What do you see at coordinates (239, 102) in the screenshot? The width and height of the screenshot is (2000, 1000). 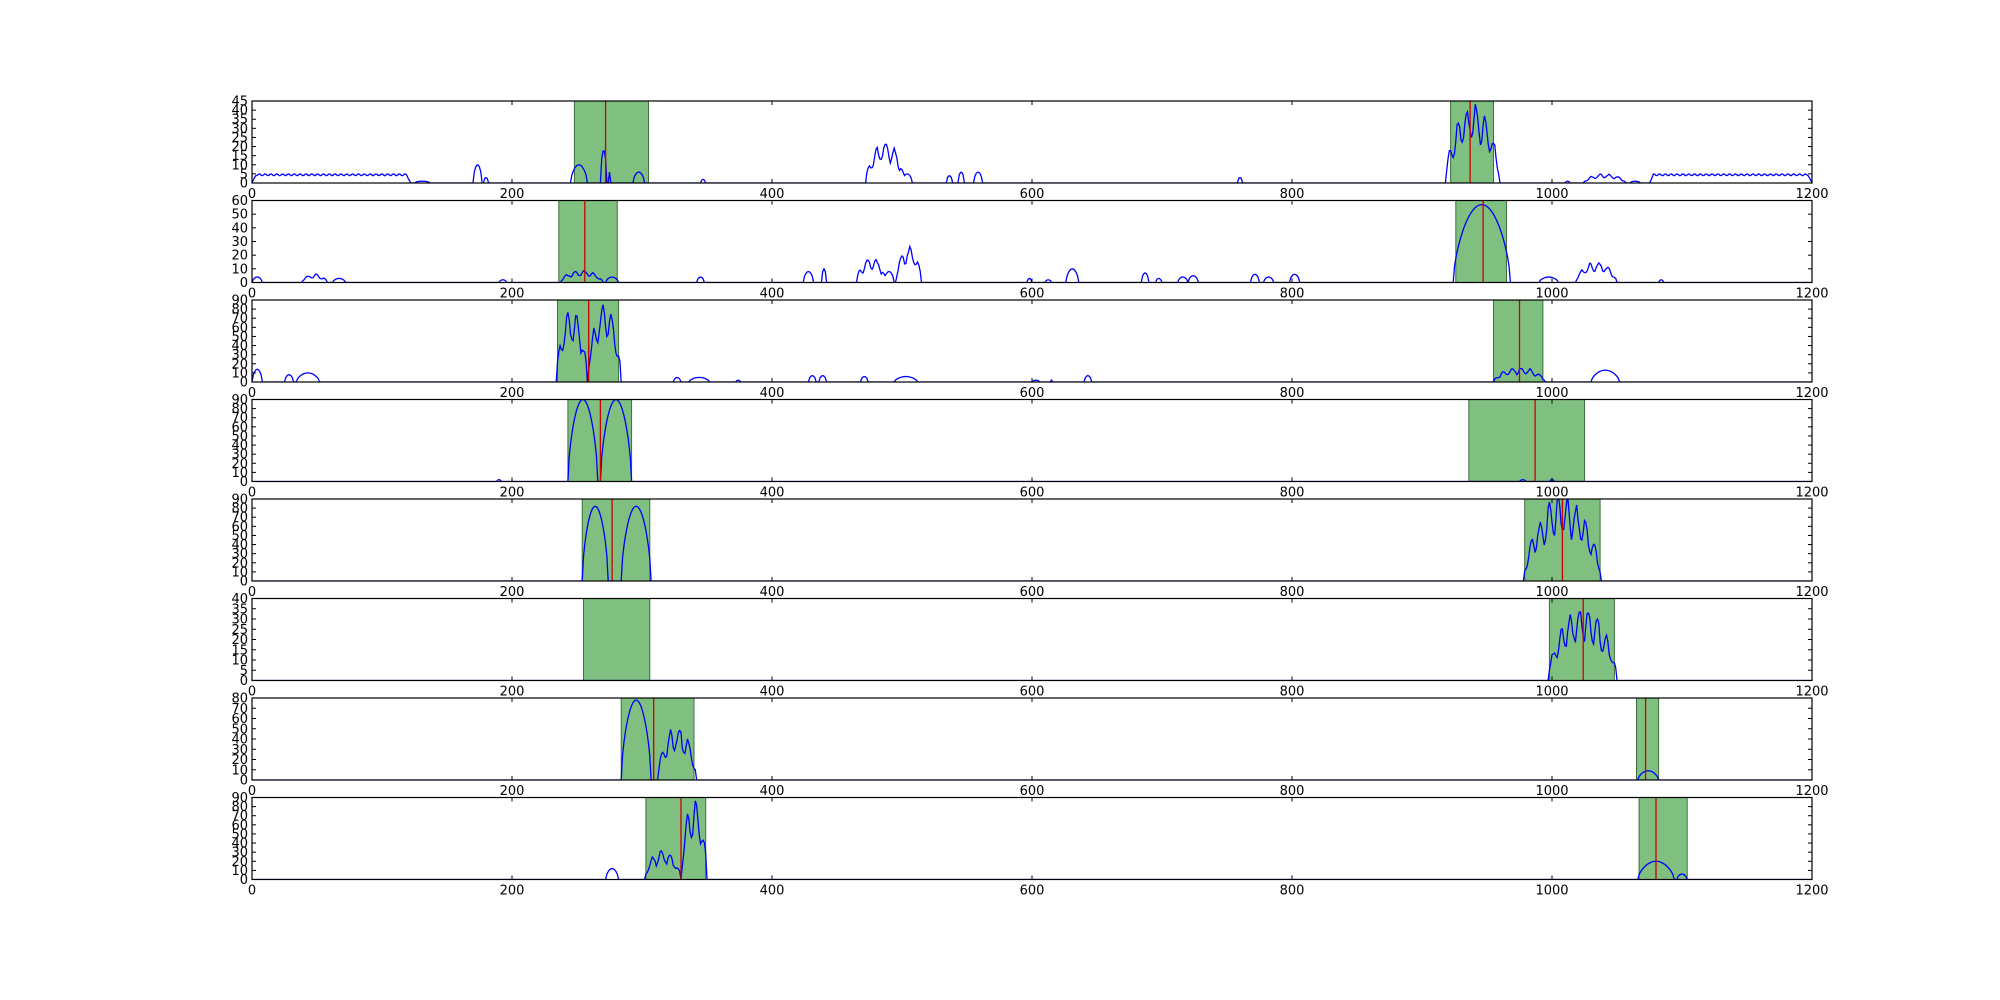 I see `y-tick-label: 45` at bounding box center [239, 102].